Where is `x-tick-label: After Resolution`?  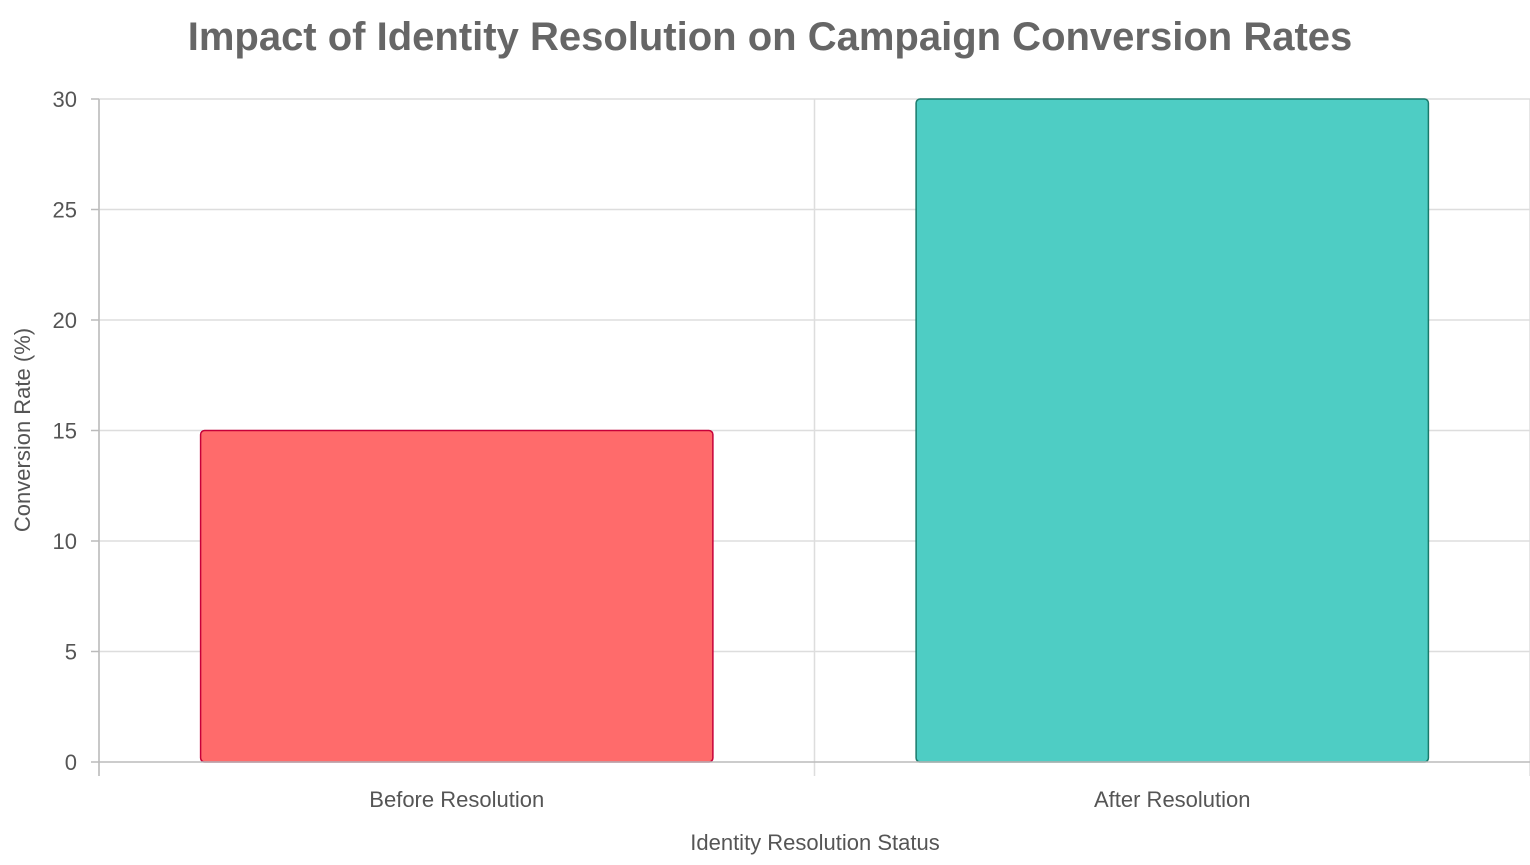
x-tick-label: After Resolution is located at coordinates (1172, 799).